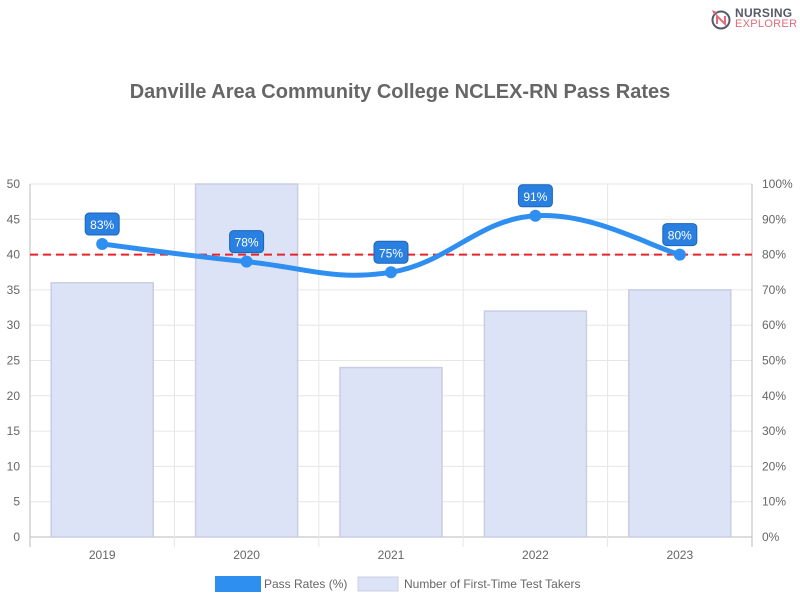 This screenshot has height=600, width=800. What do you see at coordinates (721, 20) in the screenshot?
I see `nursing-explorer-logo-icon` at bounding box center [721, 20].